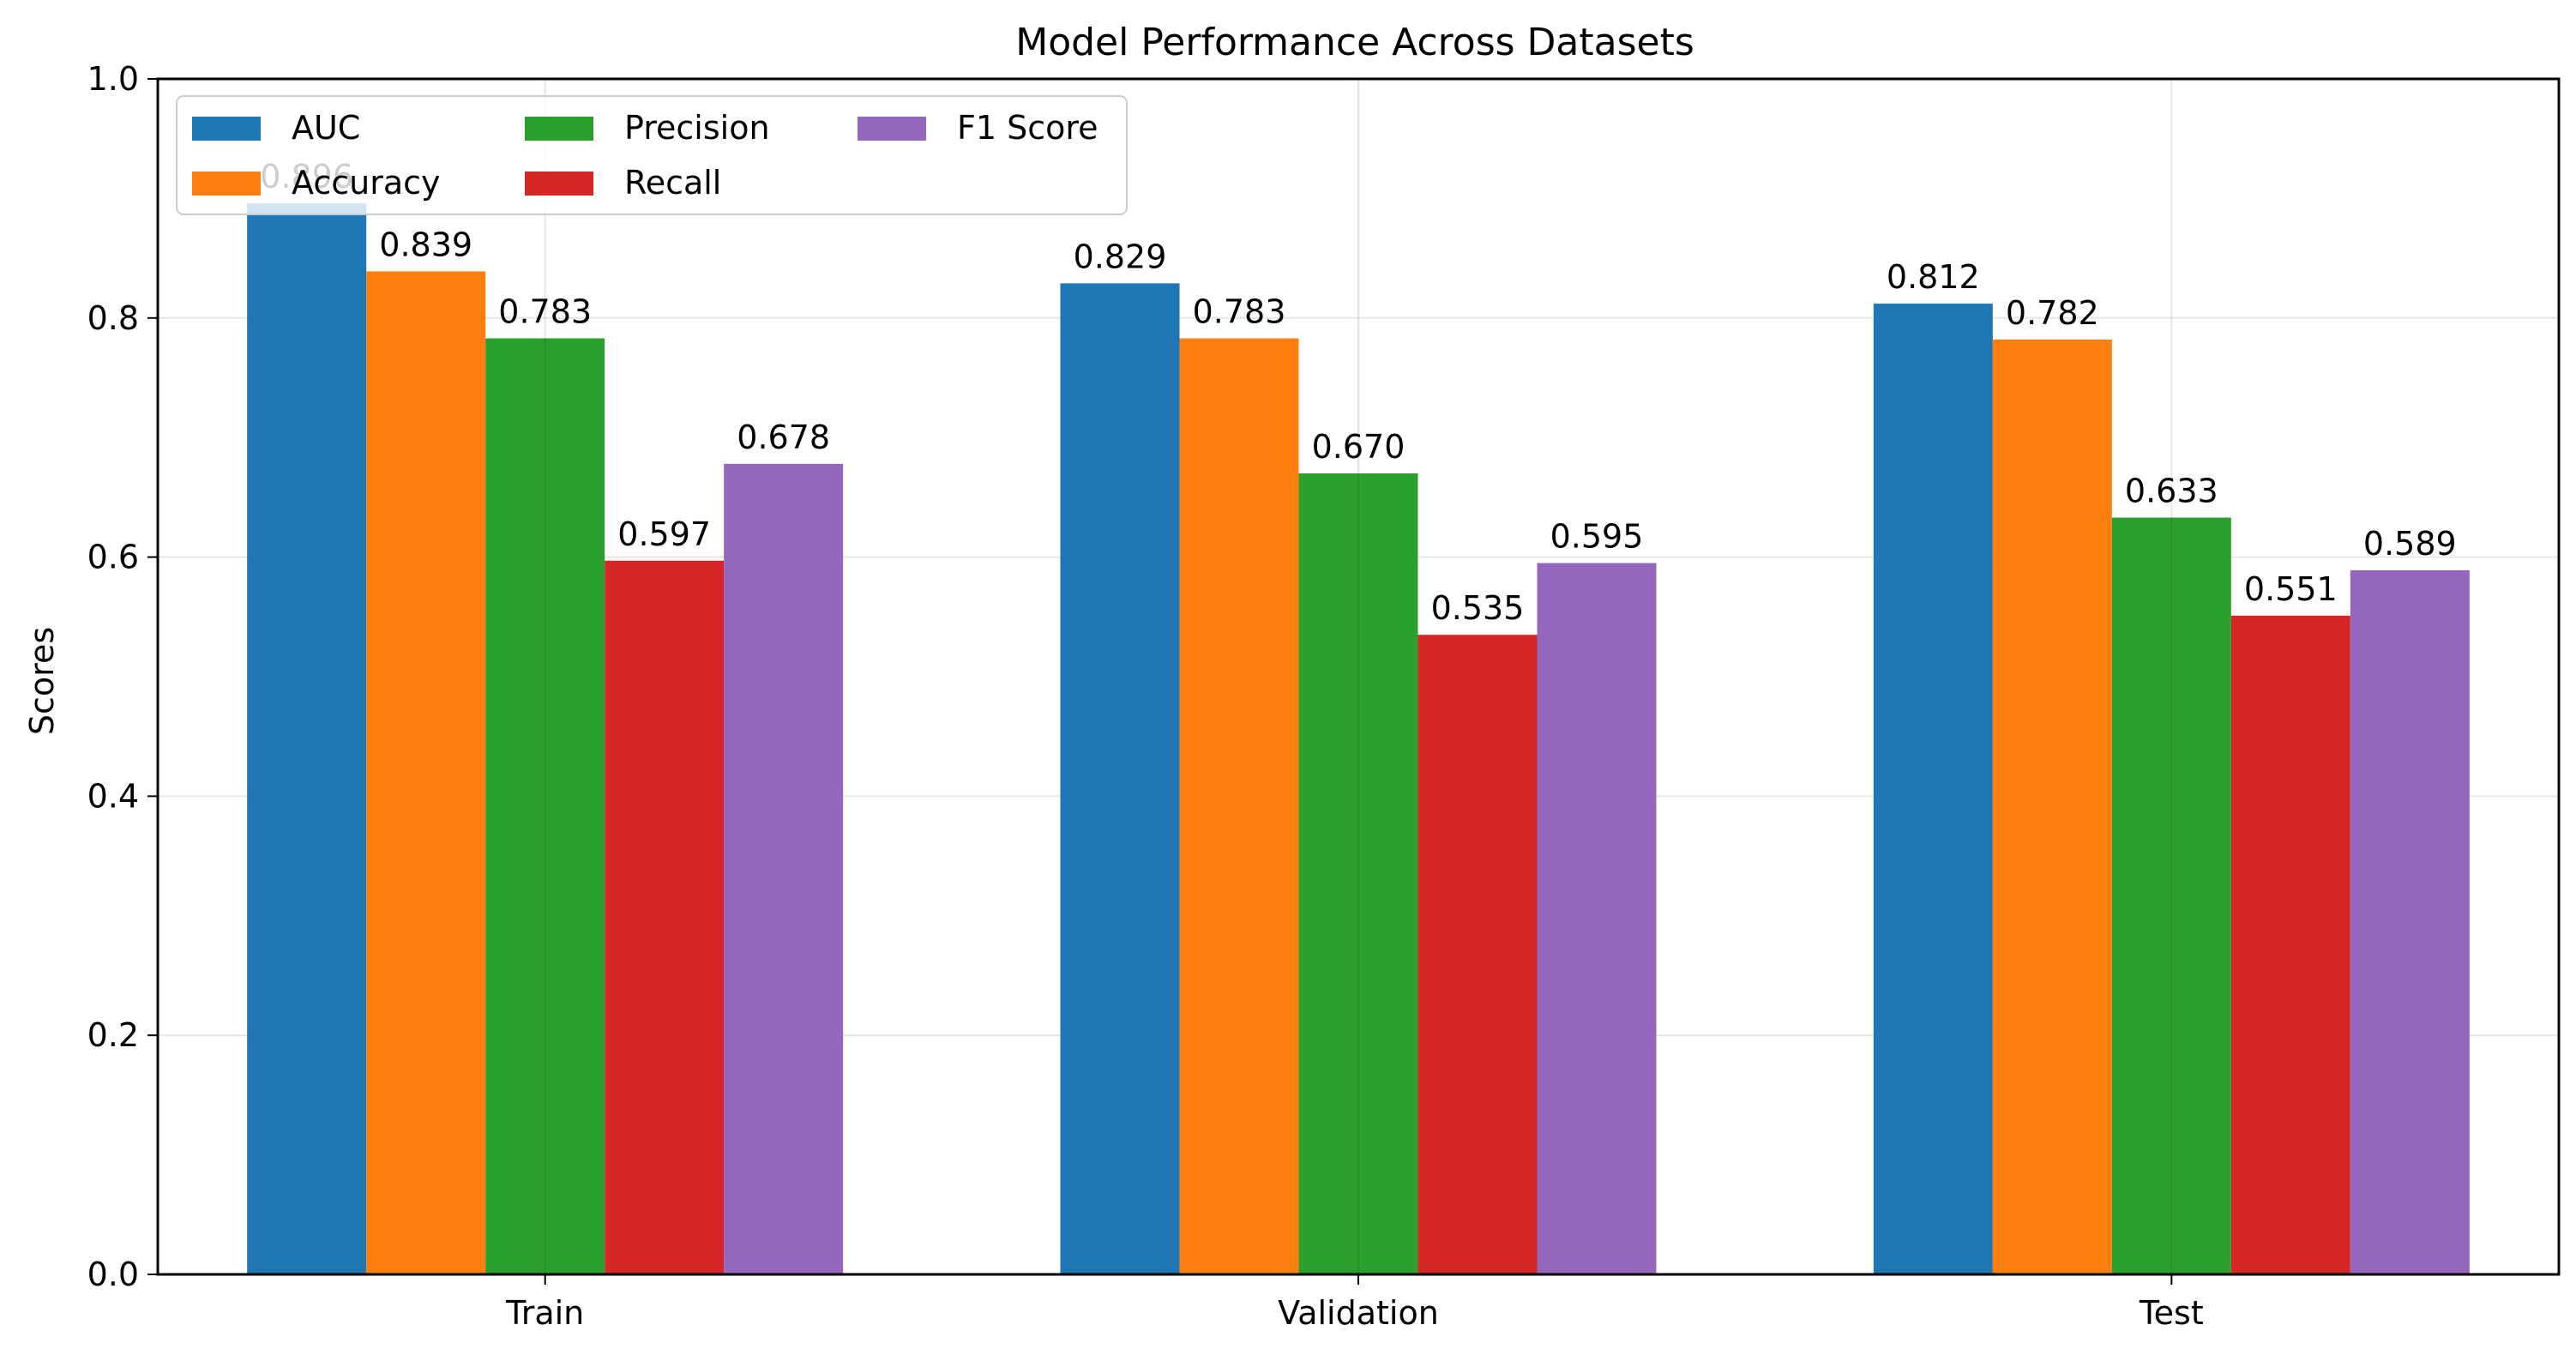  What do you see at coordinates (426, 773) in the screenshot?
I see `bar-train-accuracy` at bounding box center [426, 773].